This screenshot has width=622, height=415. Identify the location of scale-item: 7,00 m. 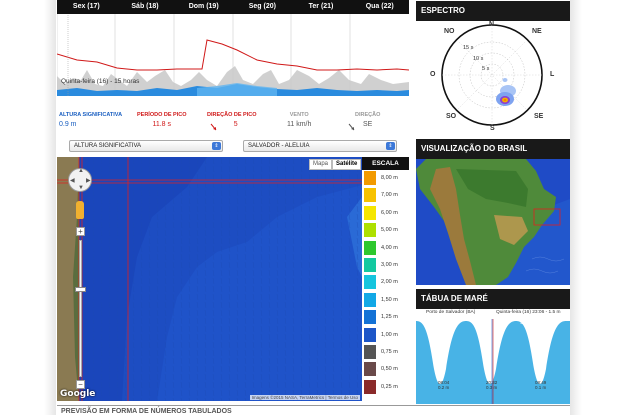
(385, 195).